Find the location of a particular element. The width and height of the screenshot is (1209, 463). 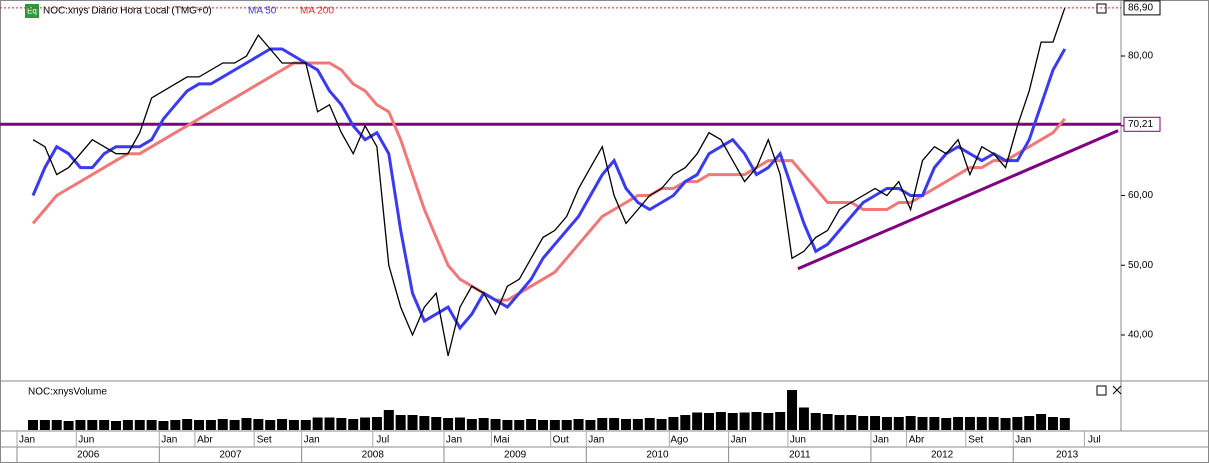

year-label: 2010 is located at coordinates (657, 455).